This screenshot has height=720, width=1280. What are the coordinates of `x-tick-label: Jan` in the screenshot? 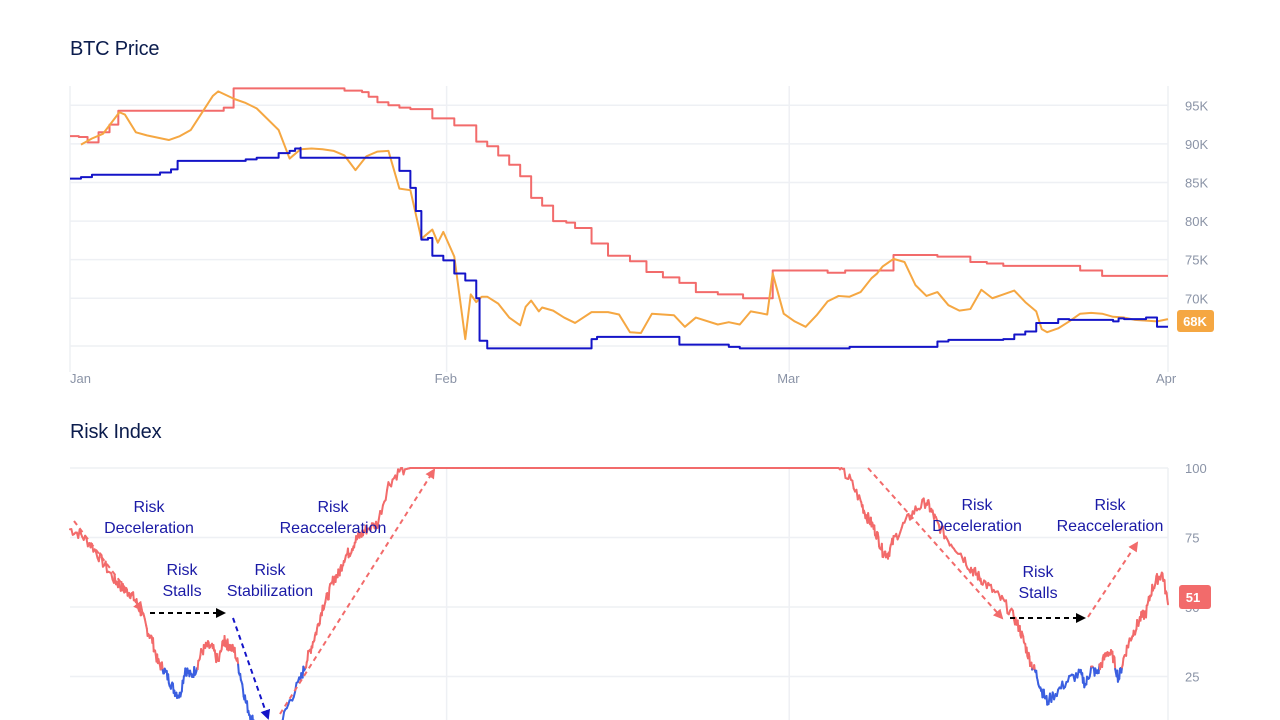 It's located at (80, 378).